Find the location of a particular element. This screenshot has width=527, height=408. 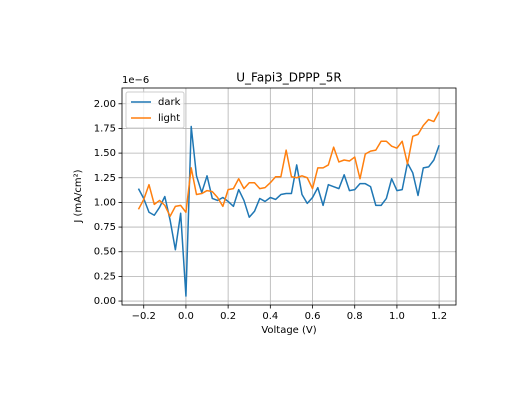

x-tick-label: 0.4 is located at coordinates (270, 316).